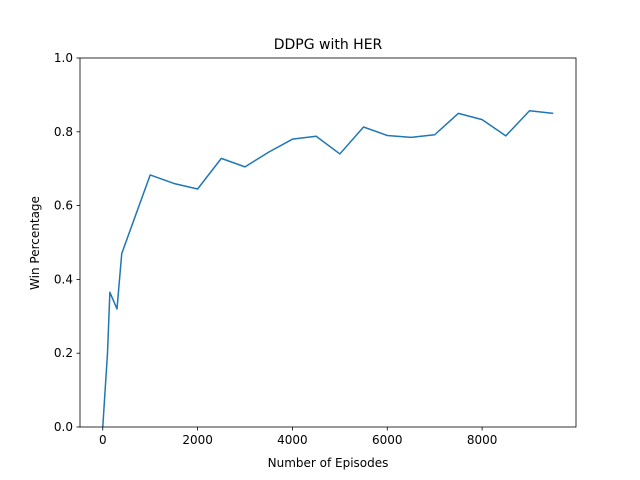 Image resolution: width=640 pixels, height=480 pixels. What do you see at coordinates (103, 440) in the screenshot?
I see `x-tick-label: 0` at bounding box center [103, 440].